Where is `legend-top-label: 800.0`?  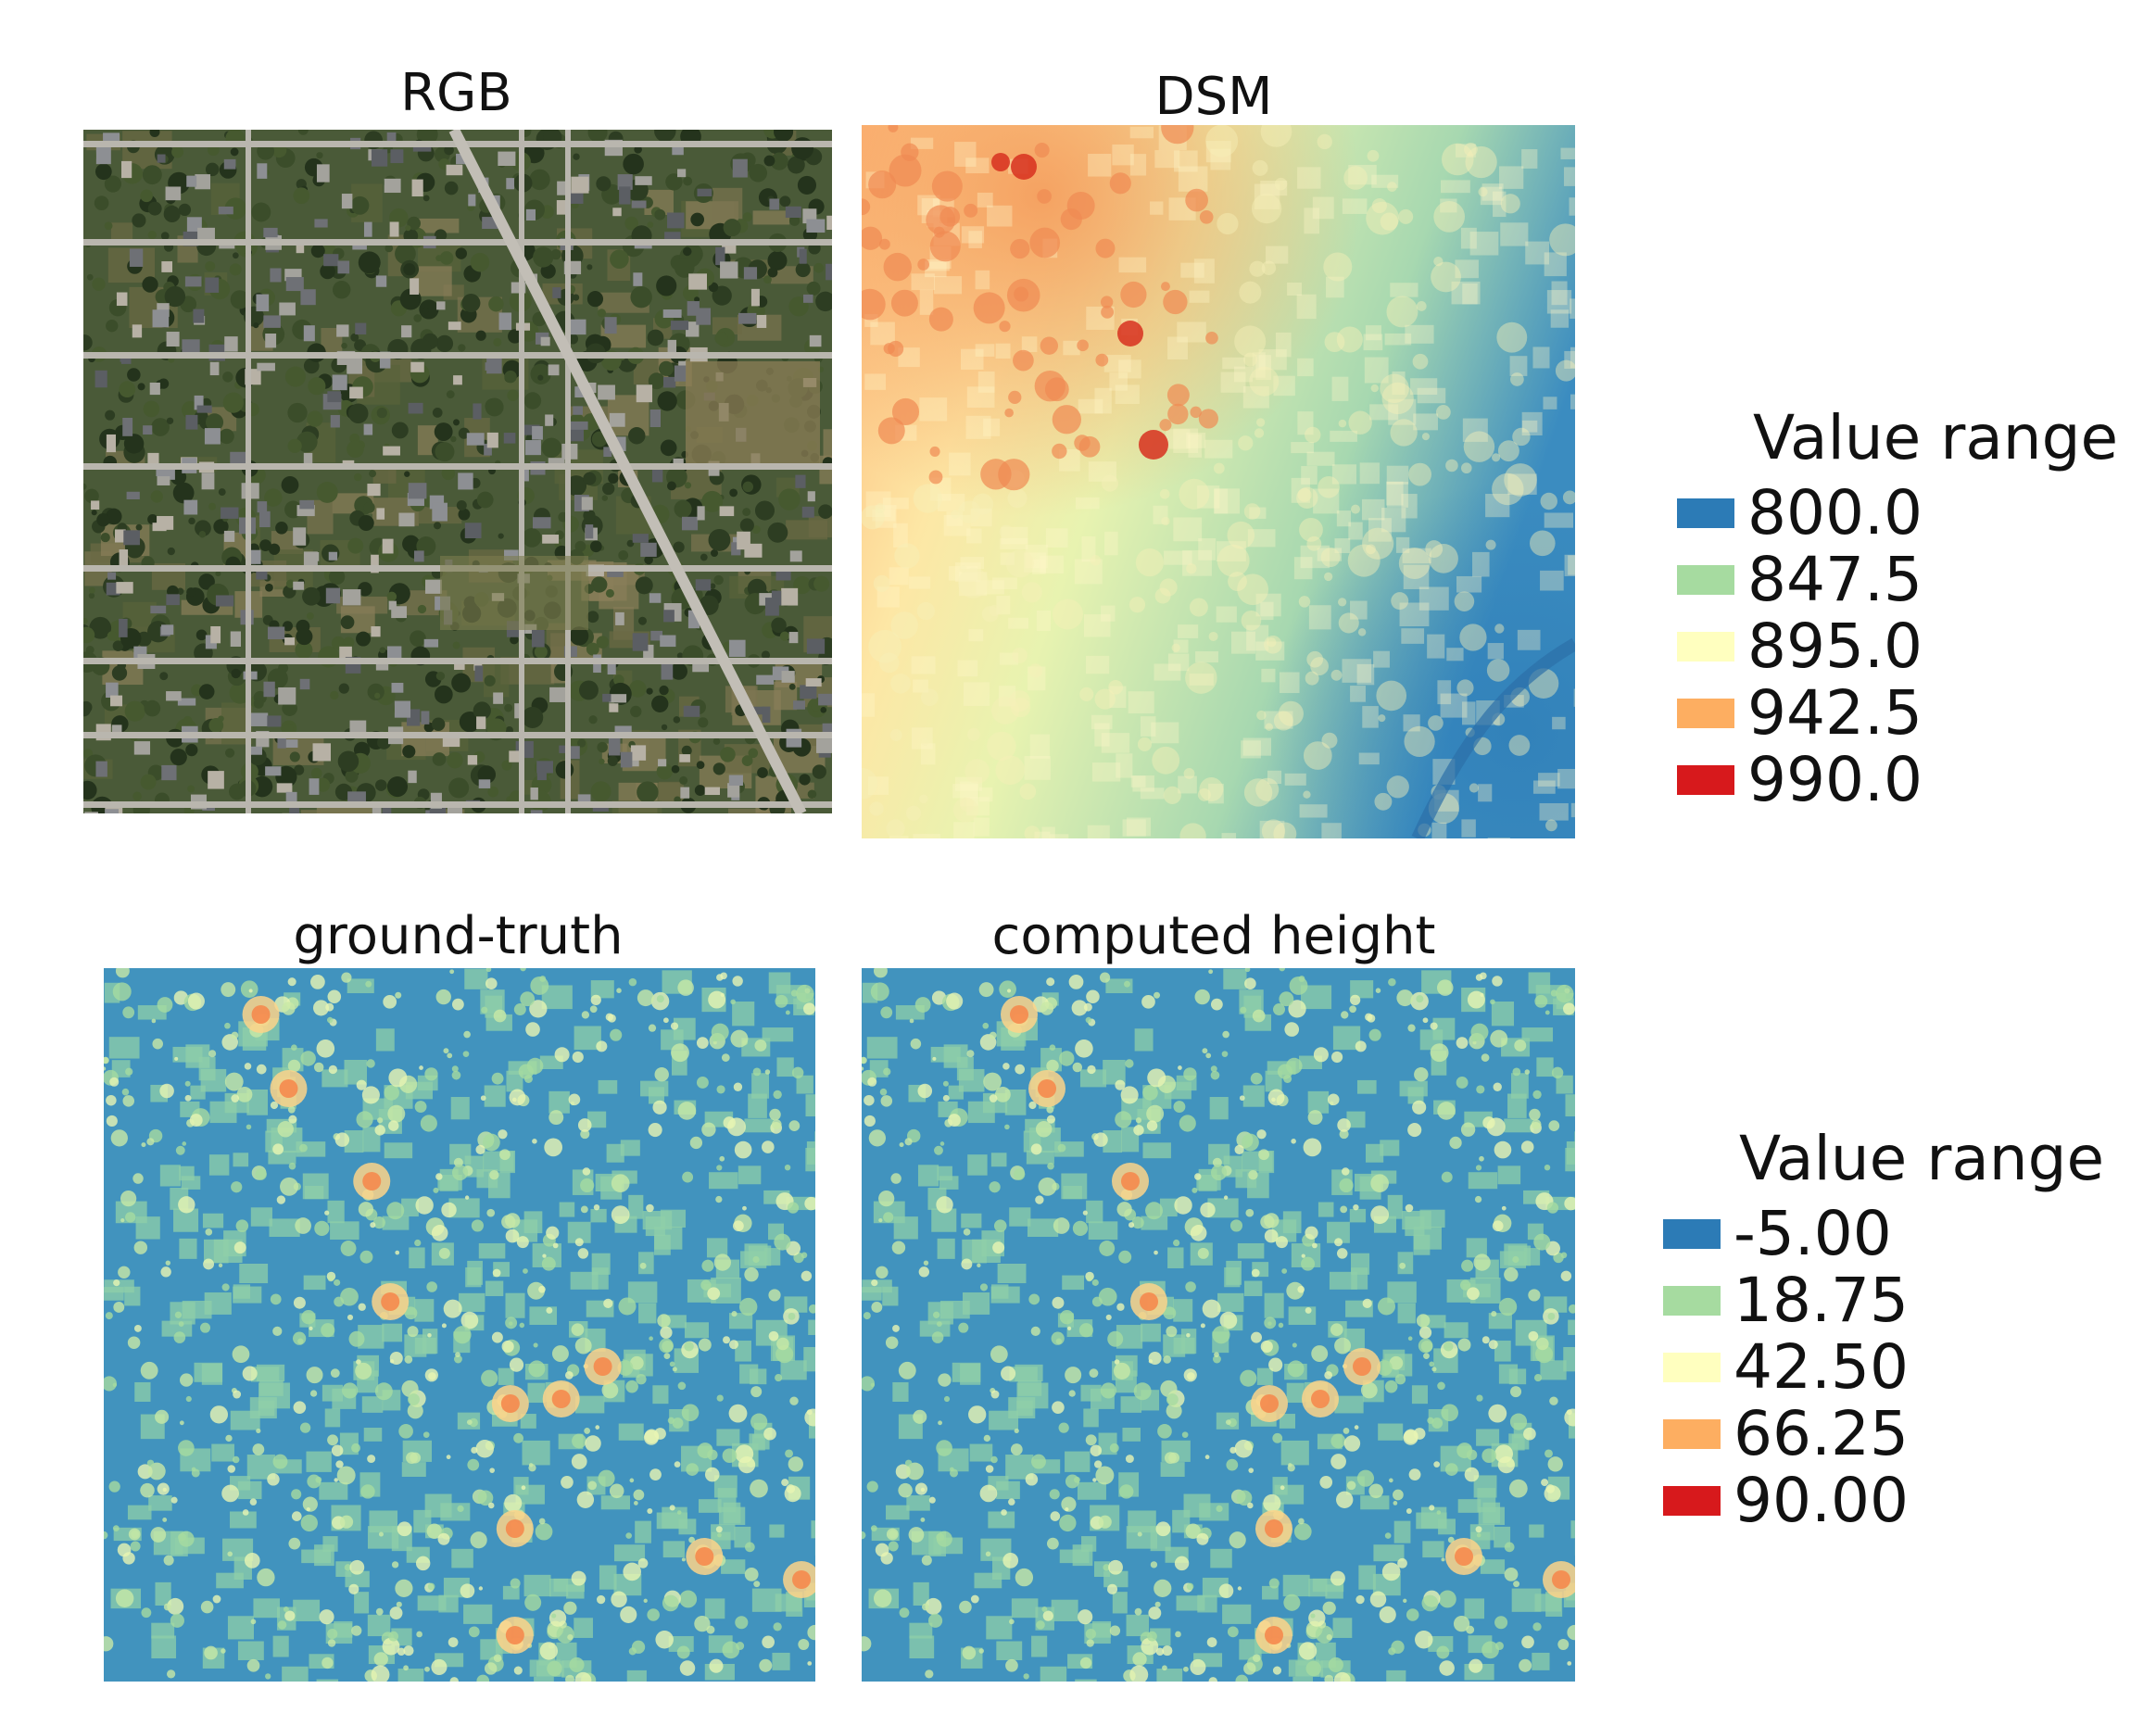
legend-top-label: 800.0 is located at coordinates (1835, 512).